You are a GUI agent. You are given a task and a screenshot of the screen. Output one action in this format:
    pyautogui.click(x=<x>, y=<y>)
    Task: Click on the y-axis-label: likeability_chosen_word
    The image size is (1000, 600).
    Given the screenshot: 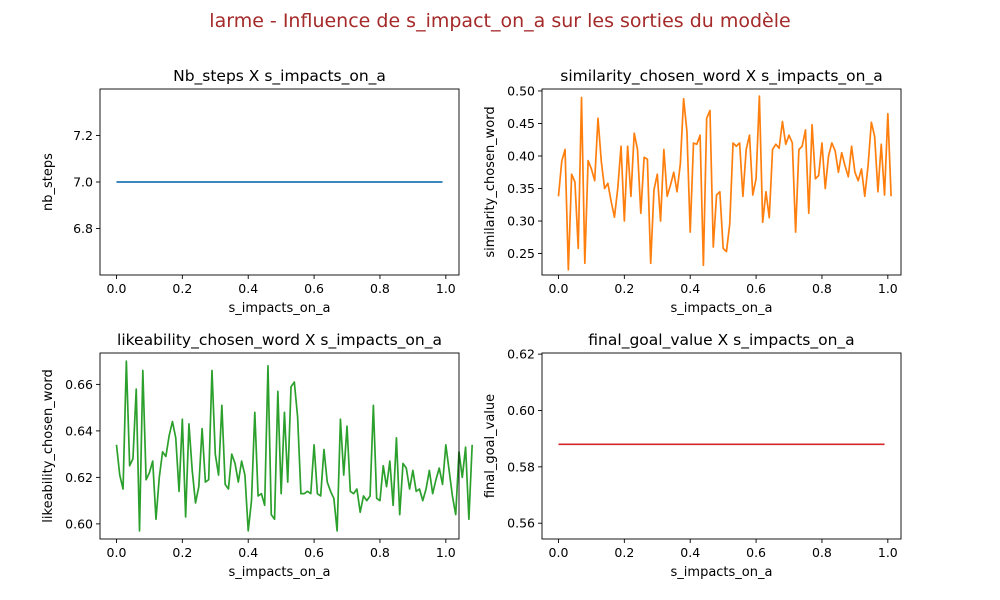 What is the action you would take?
    pyautogui.click(x=48, y=445)
    